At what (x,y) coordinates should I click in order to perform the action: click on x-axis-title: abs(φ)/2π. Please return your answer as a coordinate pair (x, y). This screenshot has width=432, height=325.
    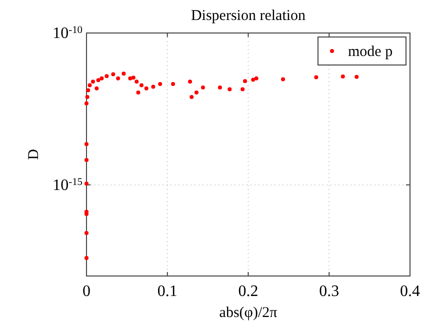
    Looking at the image, I should click on (248, 313).